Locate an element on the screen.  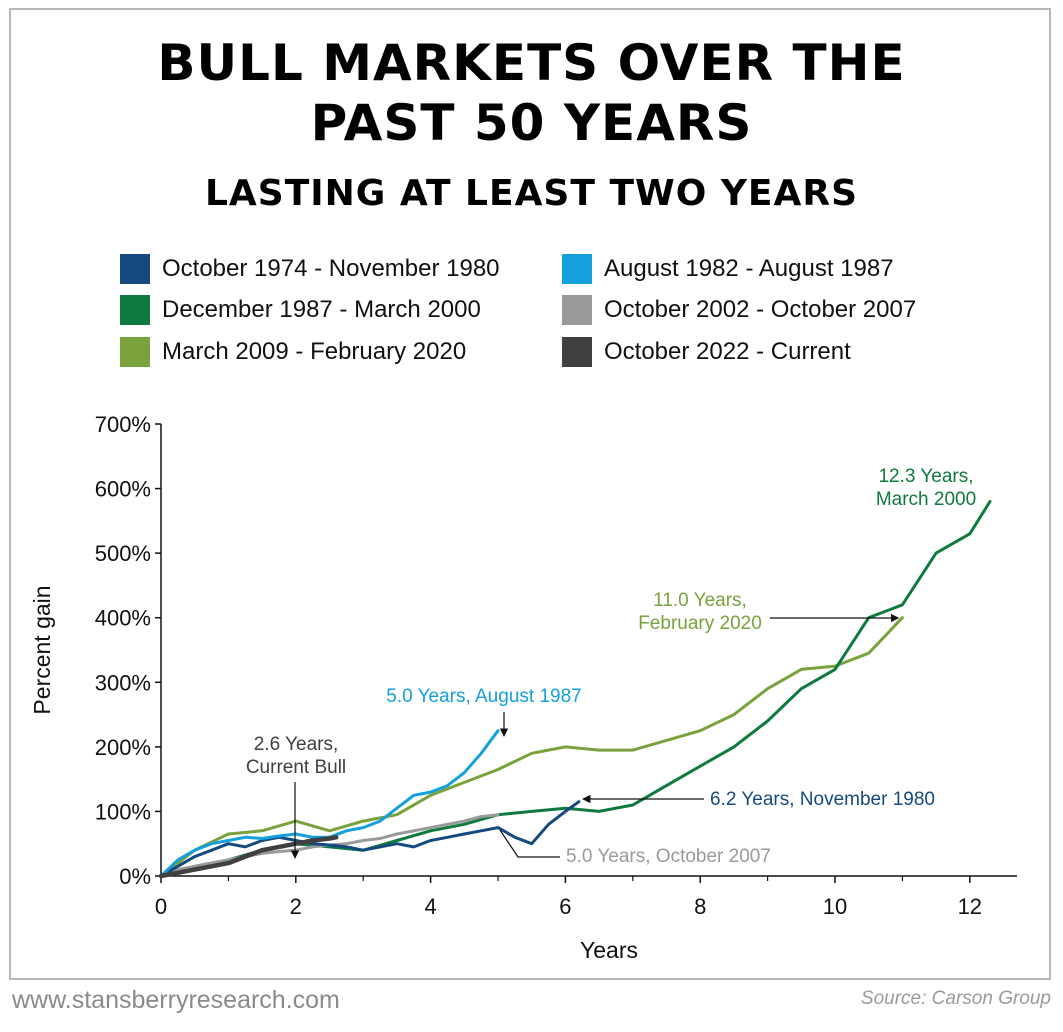
x-tick-label: 0 is located at coordinates (161, 906).